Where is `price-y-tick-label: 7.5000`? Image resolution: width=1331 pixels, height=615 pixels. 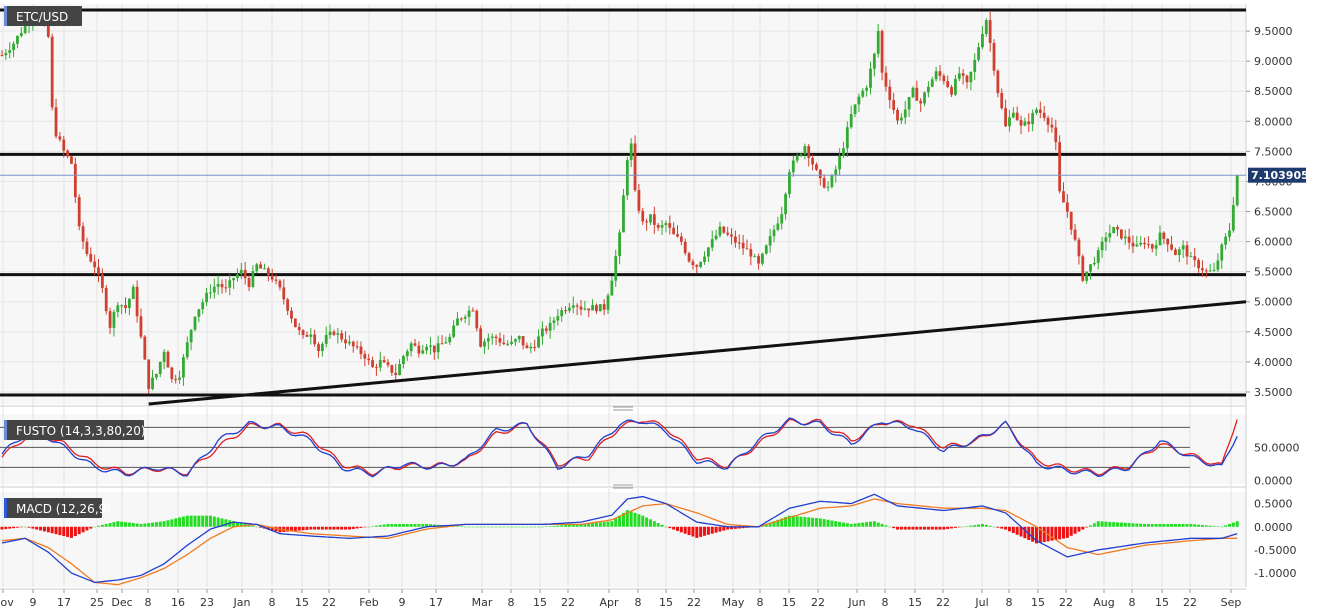
price-y-tick-label: 7.5000 is located at coordinates (1273, 151).